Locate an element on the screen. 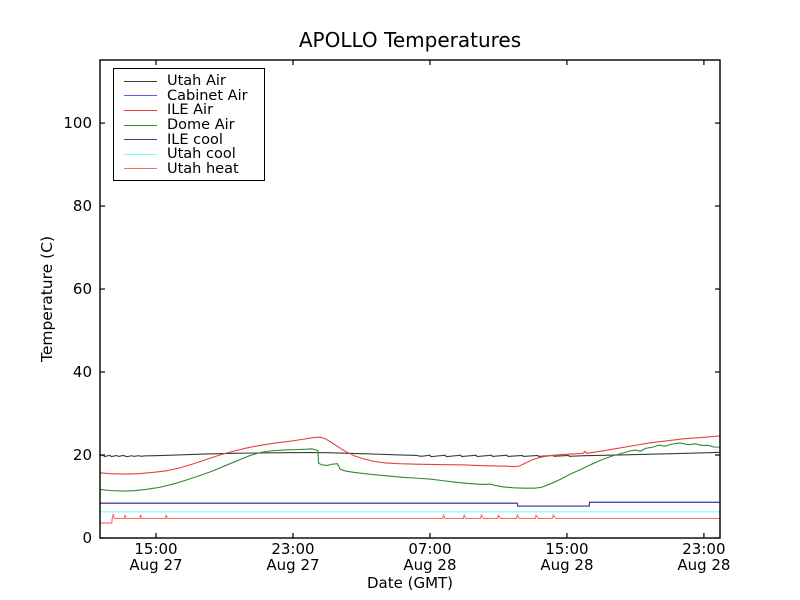 This screenshot has height=600, width=800. series-line-dome-air is located at coordinates (410, 467).